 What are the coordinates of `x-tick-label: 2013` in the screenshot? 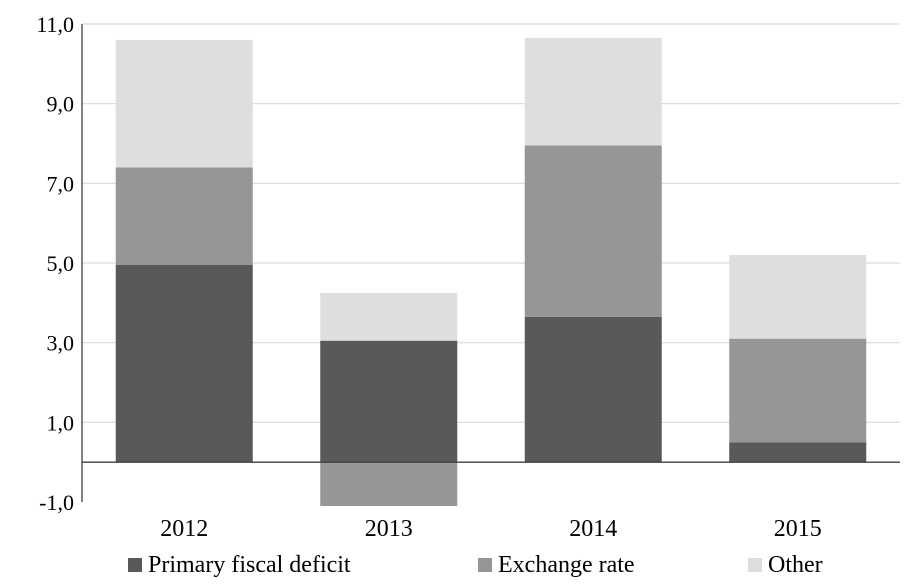 It's located at (389, 529).